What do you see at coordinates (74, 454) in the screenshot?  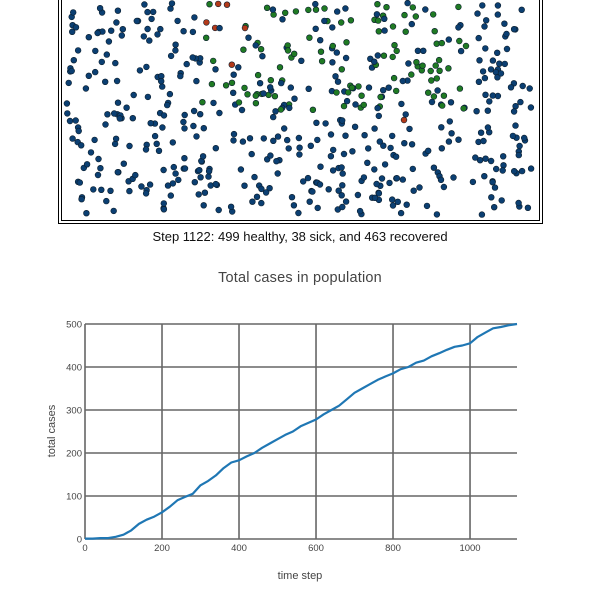 I see `y-tick-label: 200` at bounding box center [74, 454].